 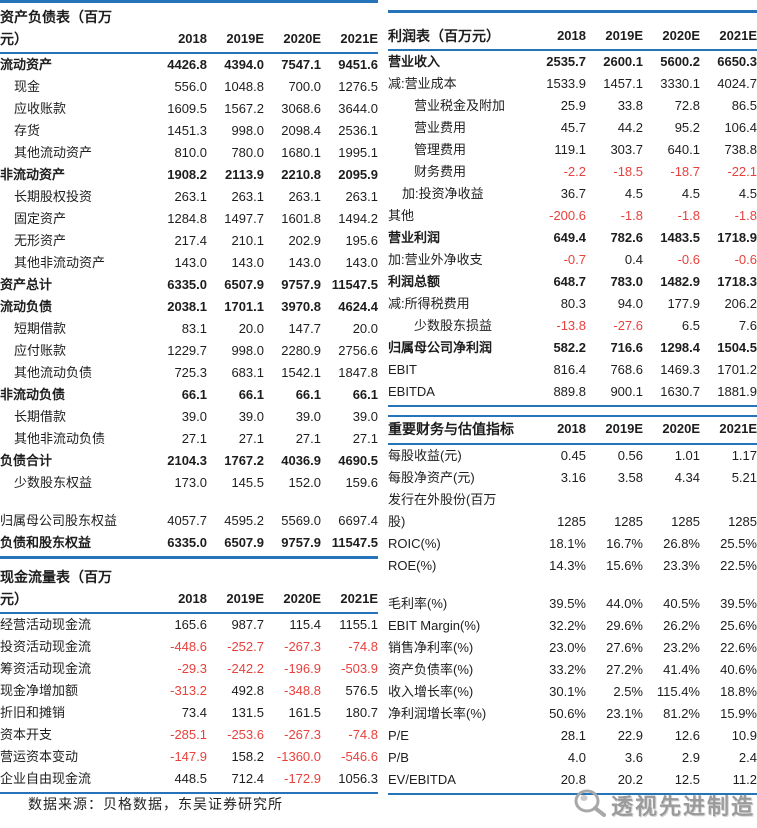 I want to click on value-cell: 27.2%, so click(x=624, y=669).